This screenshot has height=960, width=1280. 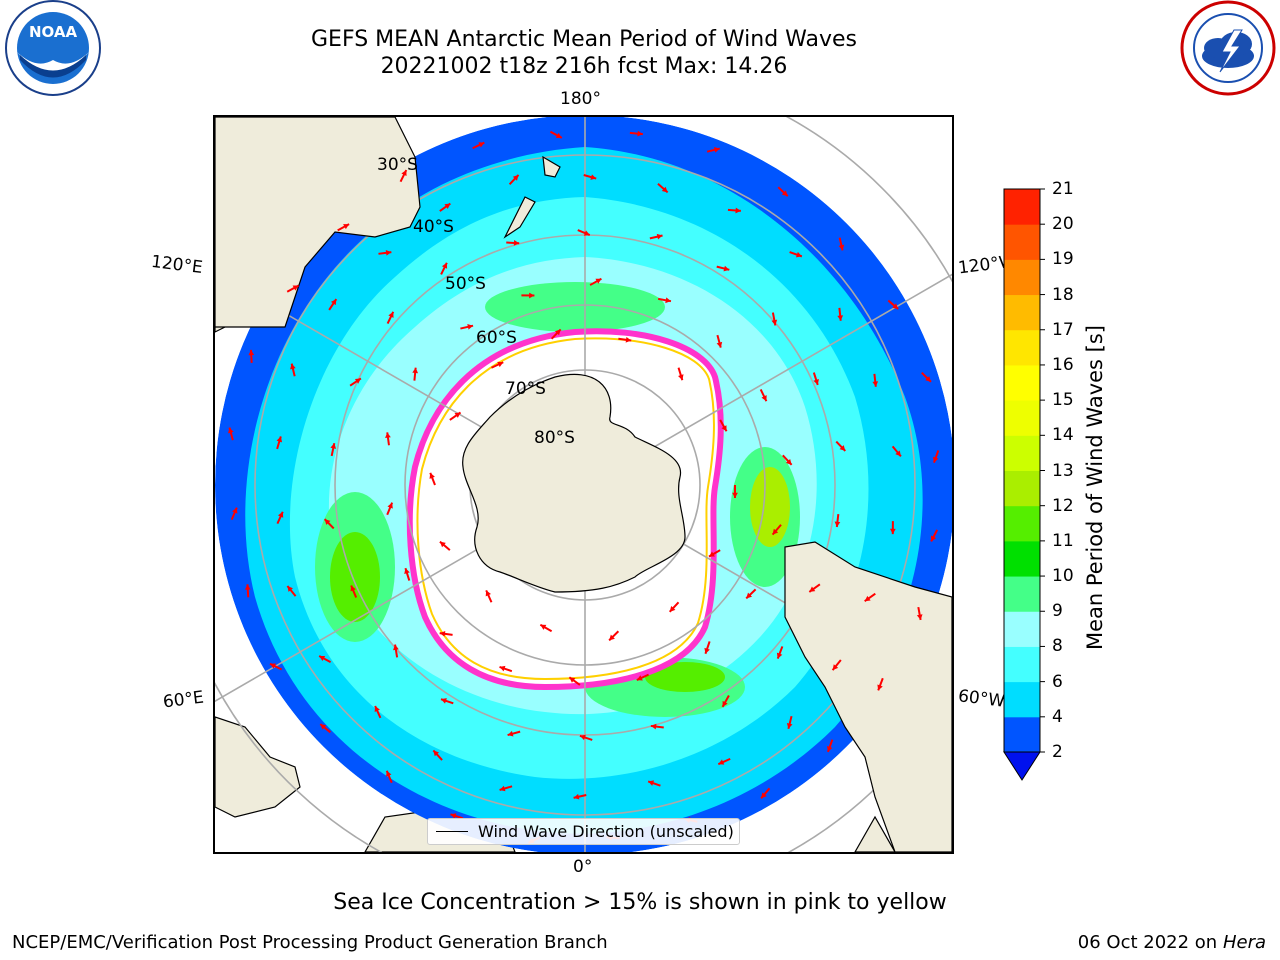 I want to click on colorbar: 2 4 6 8 9 10 11 12 13 14 15 16 17 18 19 20 21, so click(x=1060, y=483).